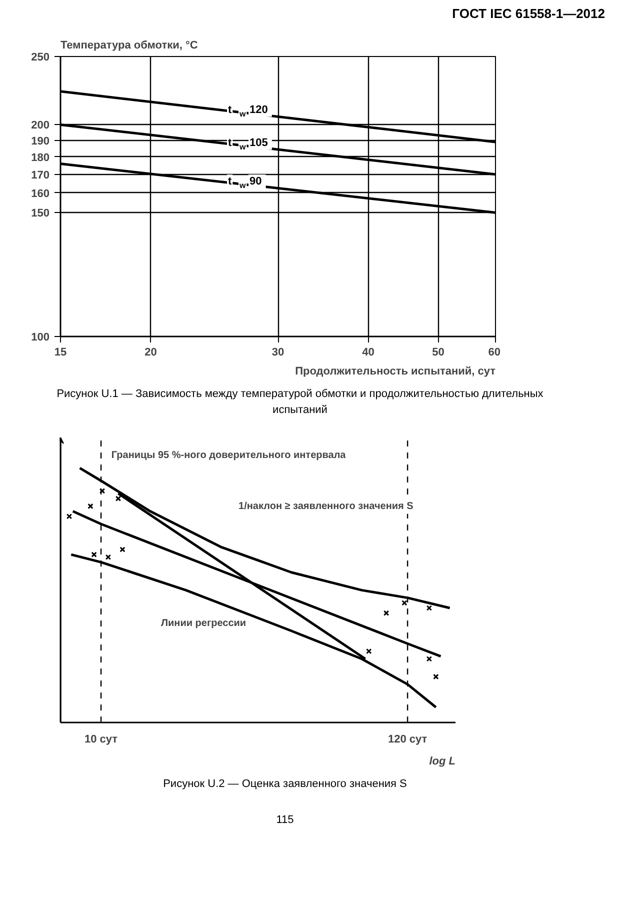  What do you see at coordinates (60, 352) in the screenshot?
I see `x-tick-label: 15` at bounding box center [60, 352].